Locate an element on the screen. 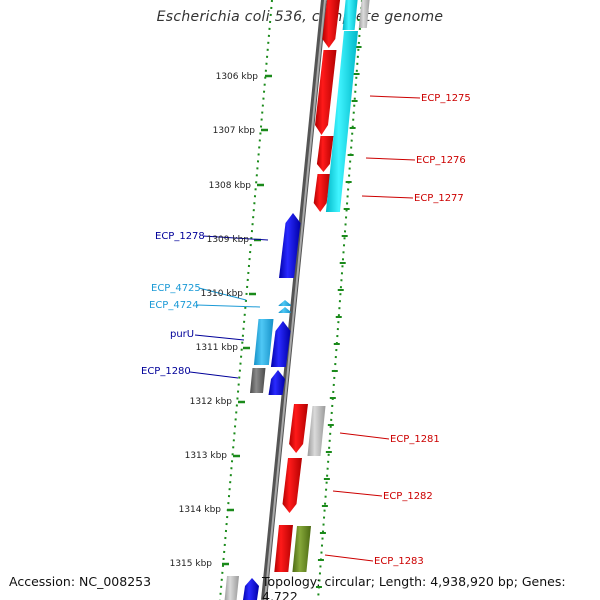  gene-cyan-long is located at coordinates (341, 121).